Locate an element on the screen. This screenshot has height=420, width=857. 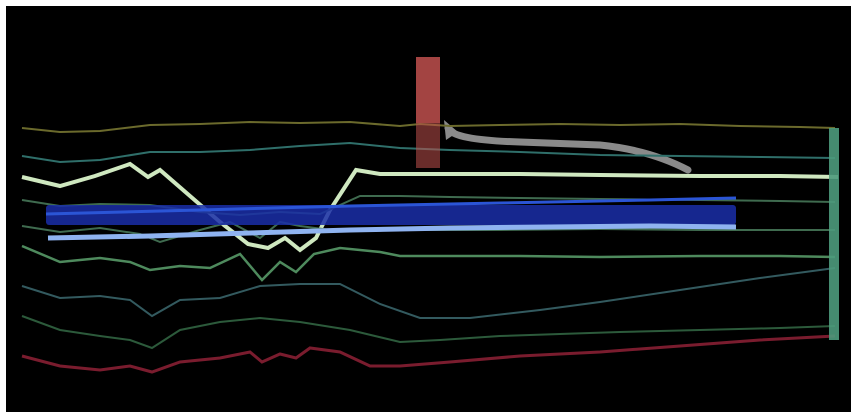
mid-green-trace is located at coordinates (428, 263).